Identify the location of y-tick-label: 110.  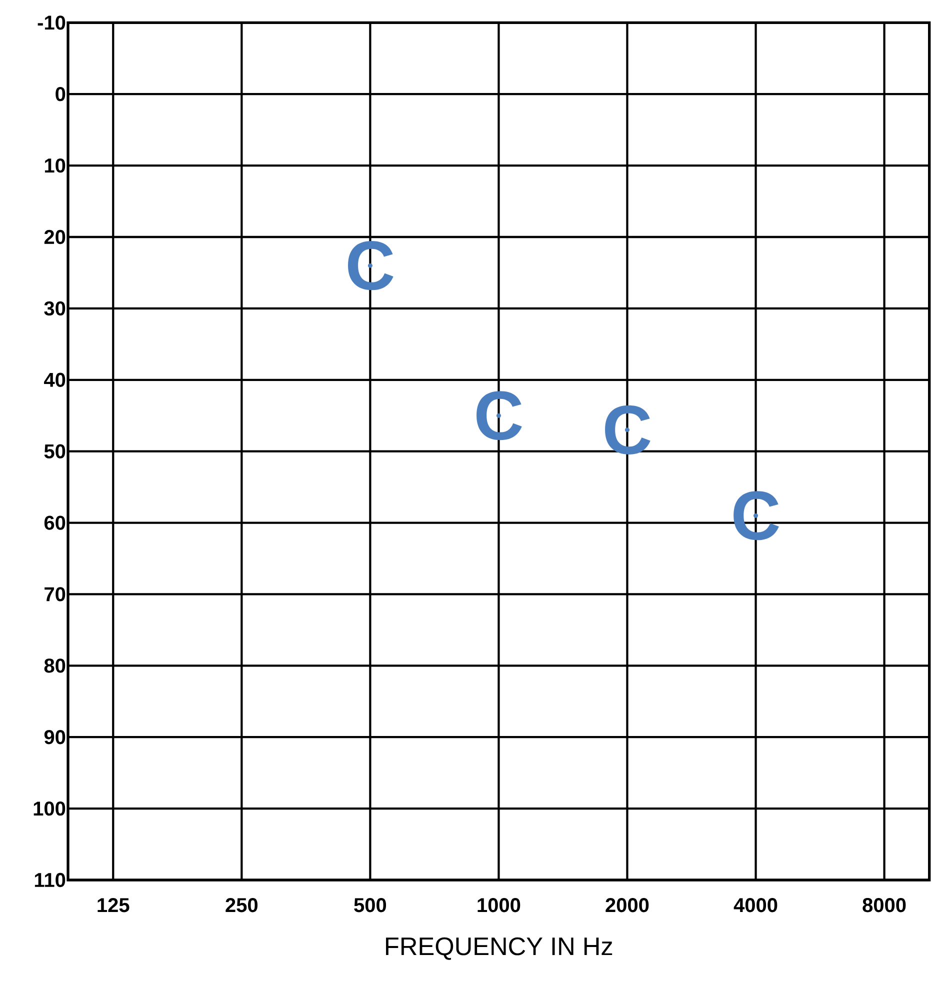
(49, 880).